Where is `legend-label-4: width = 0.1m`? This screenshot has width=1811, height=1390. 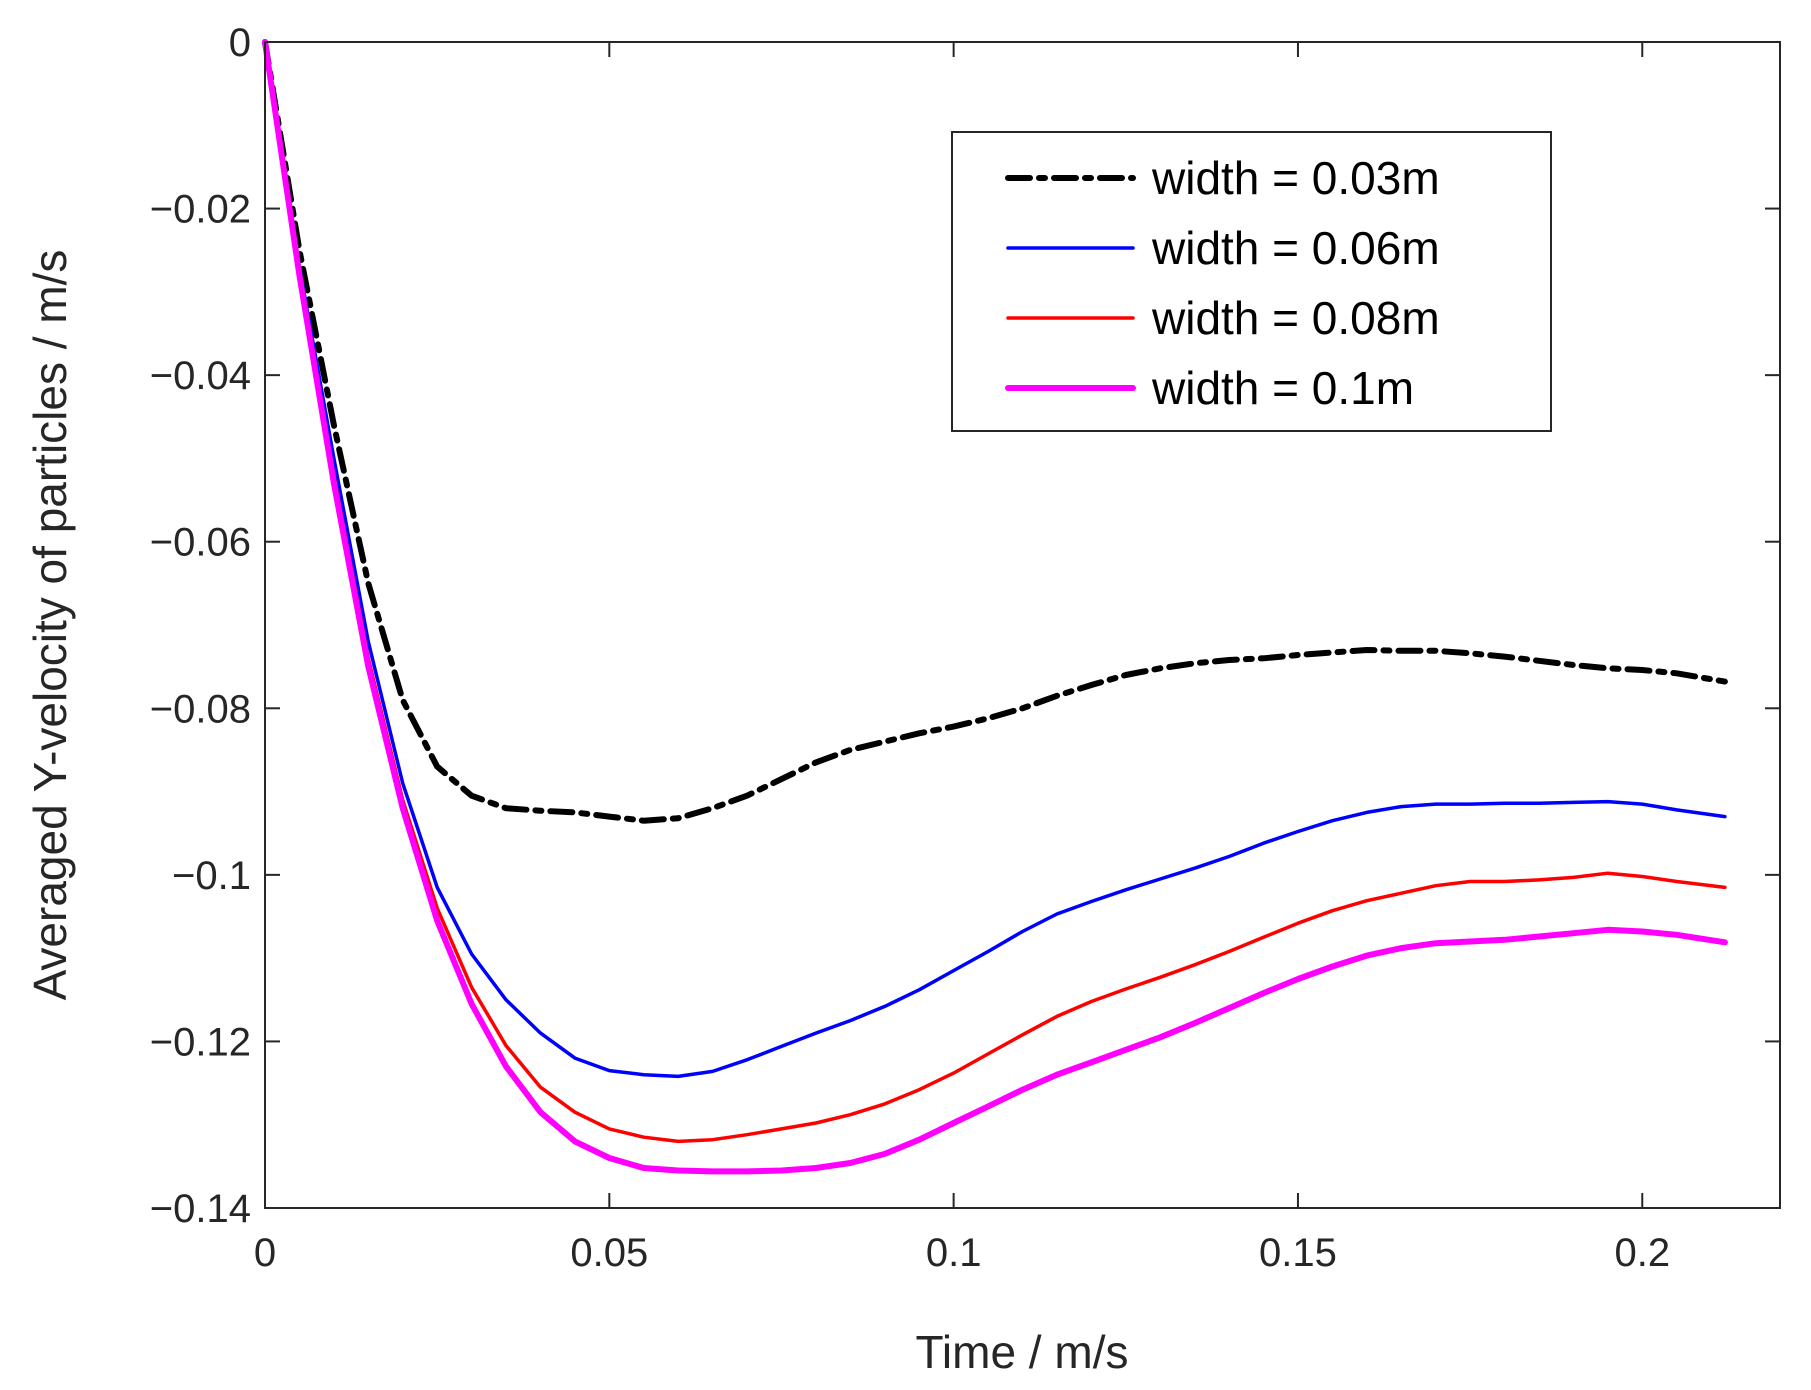
legend-label-4: width = 0.1m is located at coordinates (1282, 388).